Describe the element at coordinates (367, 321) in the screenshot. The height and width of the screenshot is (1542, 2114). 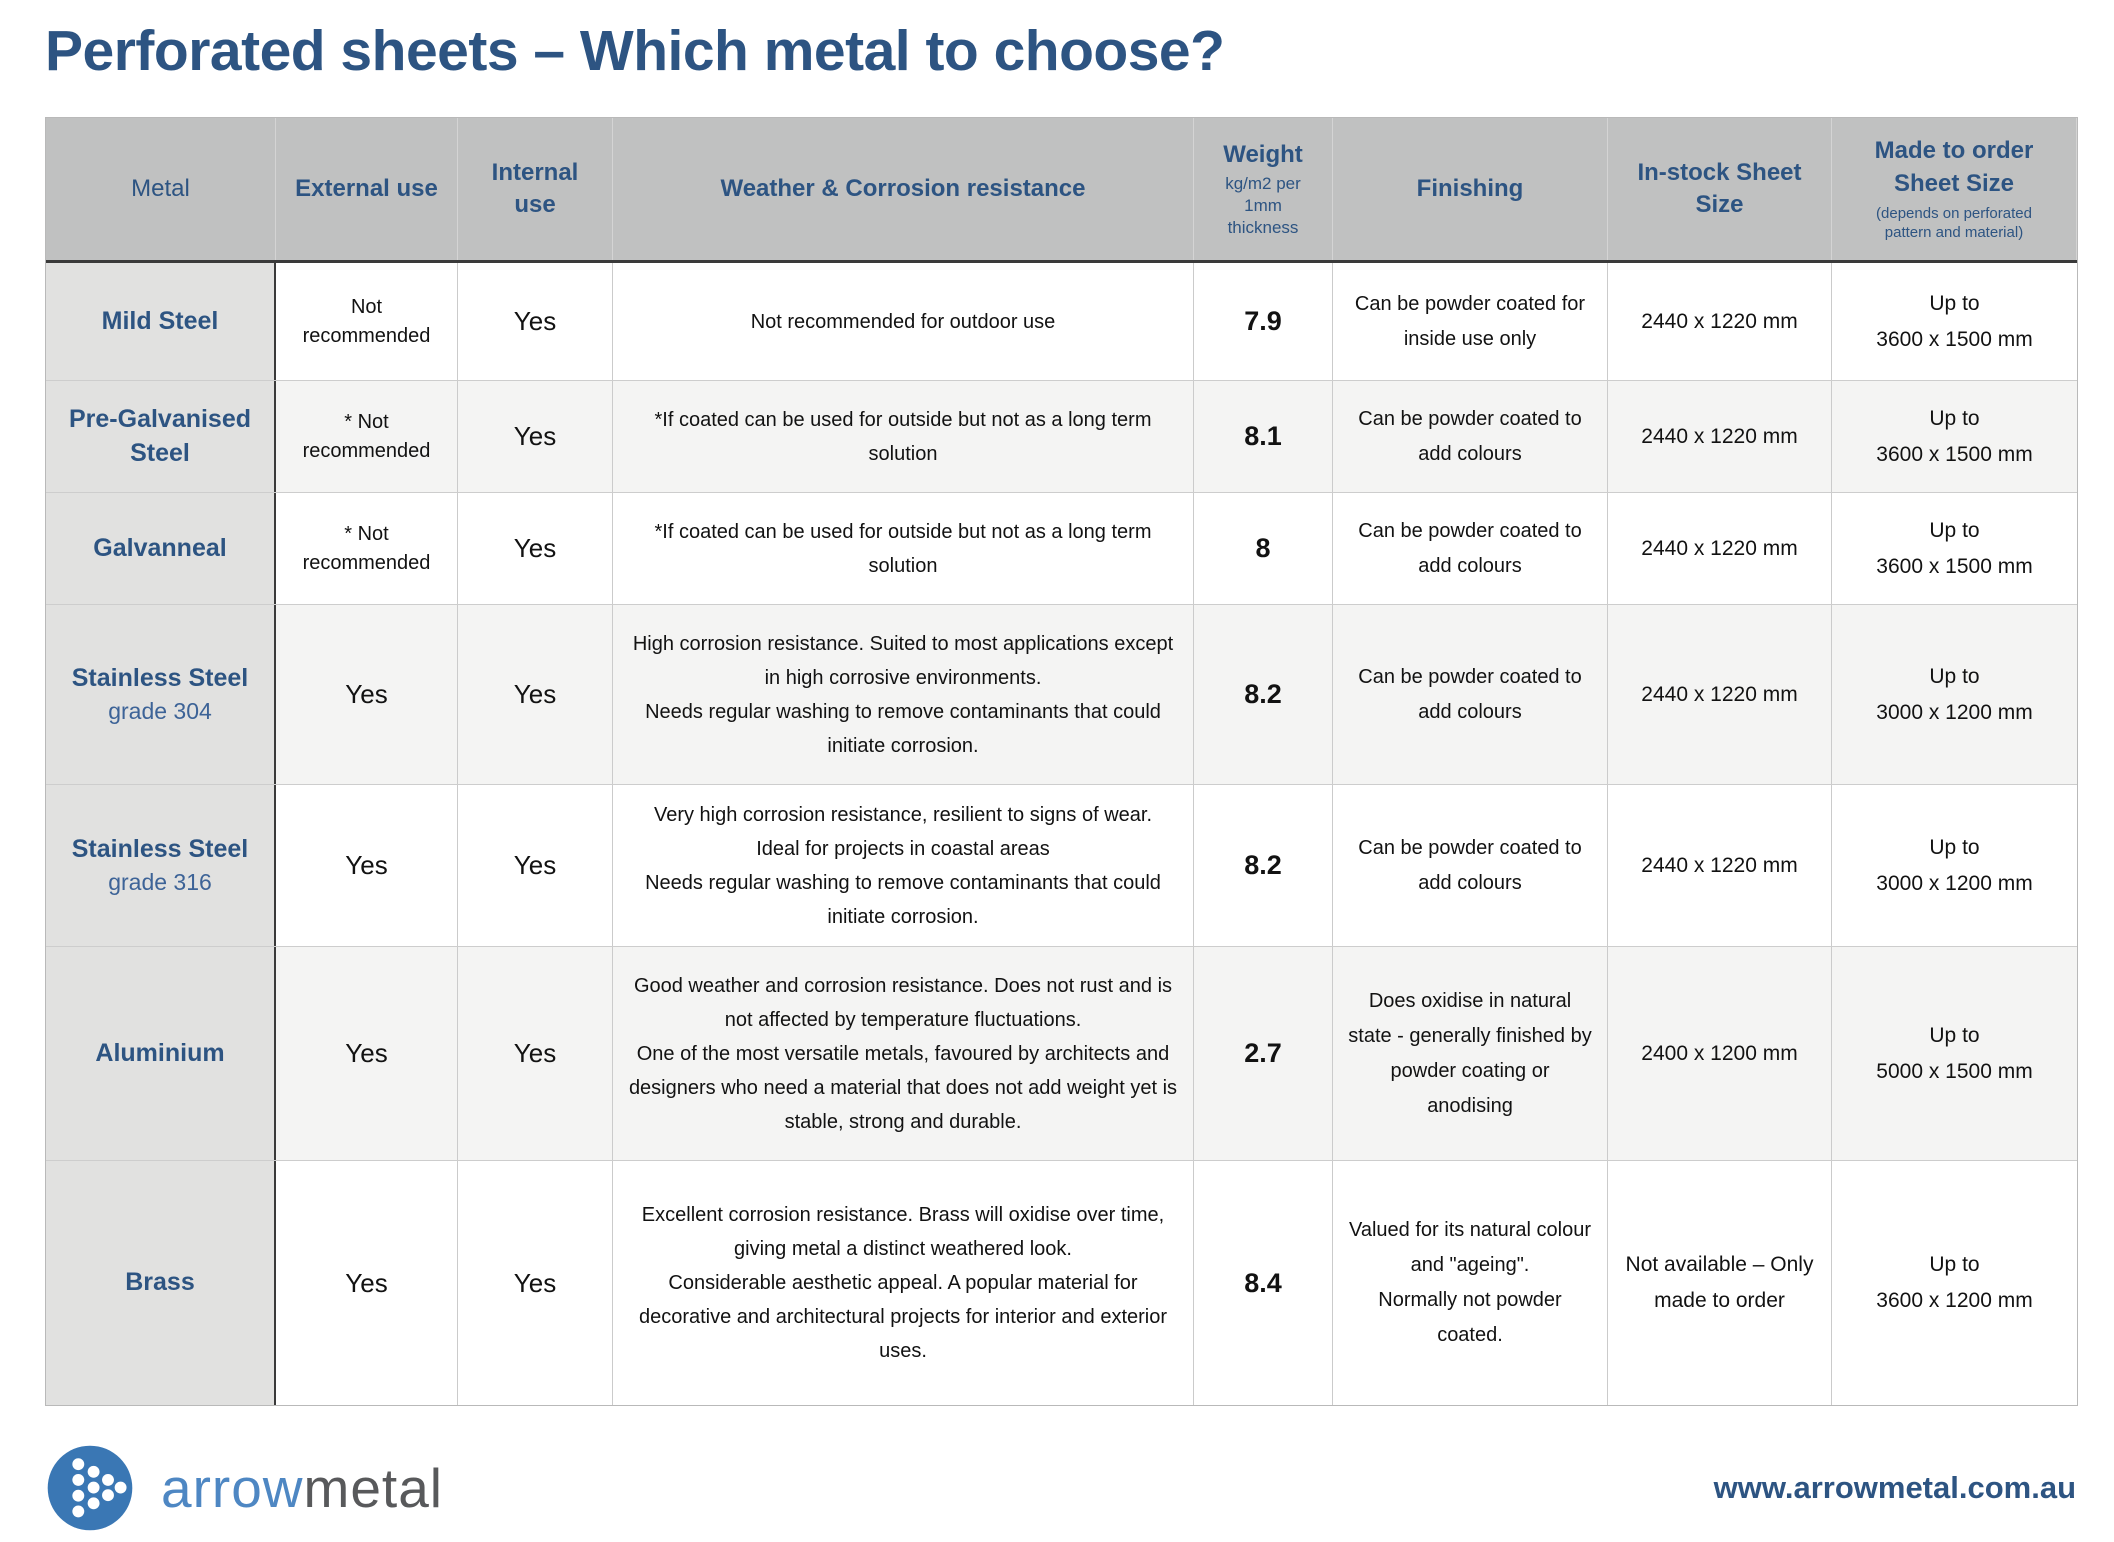
I see `external-use-cell: Not recommended` at that location.